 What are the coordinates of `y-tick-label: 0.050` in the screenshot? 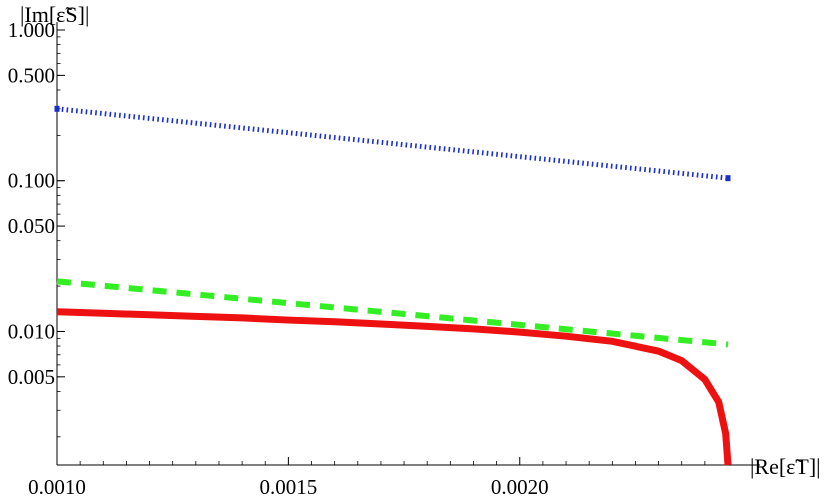 It's located at (31, 226).